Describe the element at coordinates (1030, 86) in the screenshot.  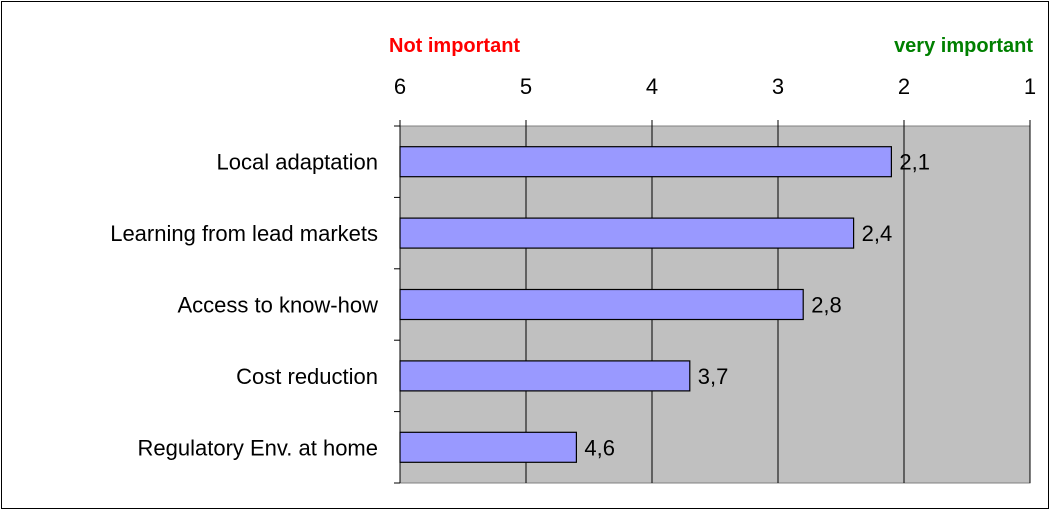
I see `x-tick-label: 1` at that location.